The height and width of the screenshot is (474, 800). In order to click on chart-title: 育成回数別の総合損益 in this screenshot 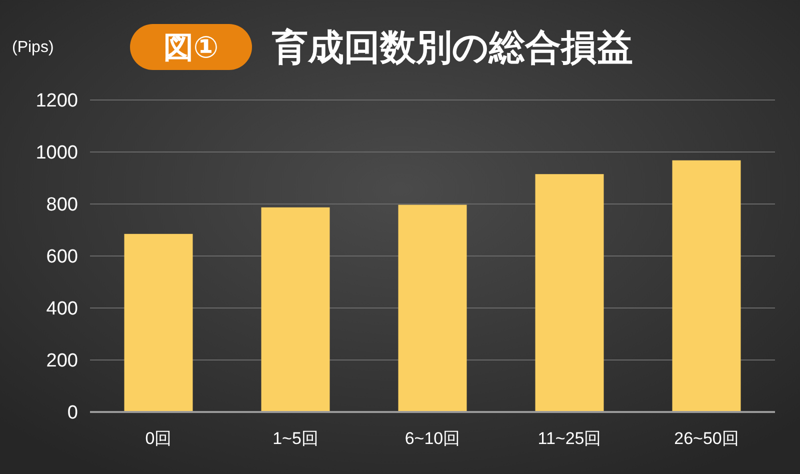, I will do `click(452, 47)`.